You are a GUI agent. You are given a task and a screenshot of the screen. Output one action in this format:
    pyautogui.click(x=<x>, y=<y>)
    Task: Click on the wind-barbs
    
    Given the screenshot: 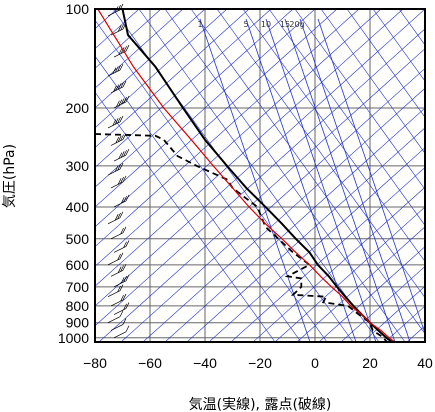 What is the action you would take?
    pyautogui.click(x=118, y=171)
    